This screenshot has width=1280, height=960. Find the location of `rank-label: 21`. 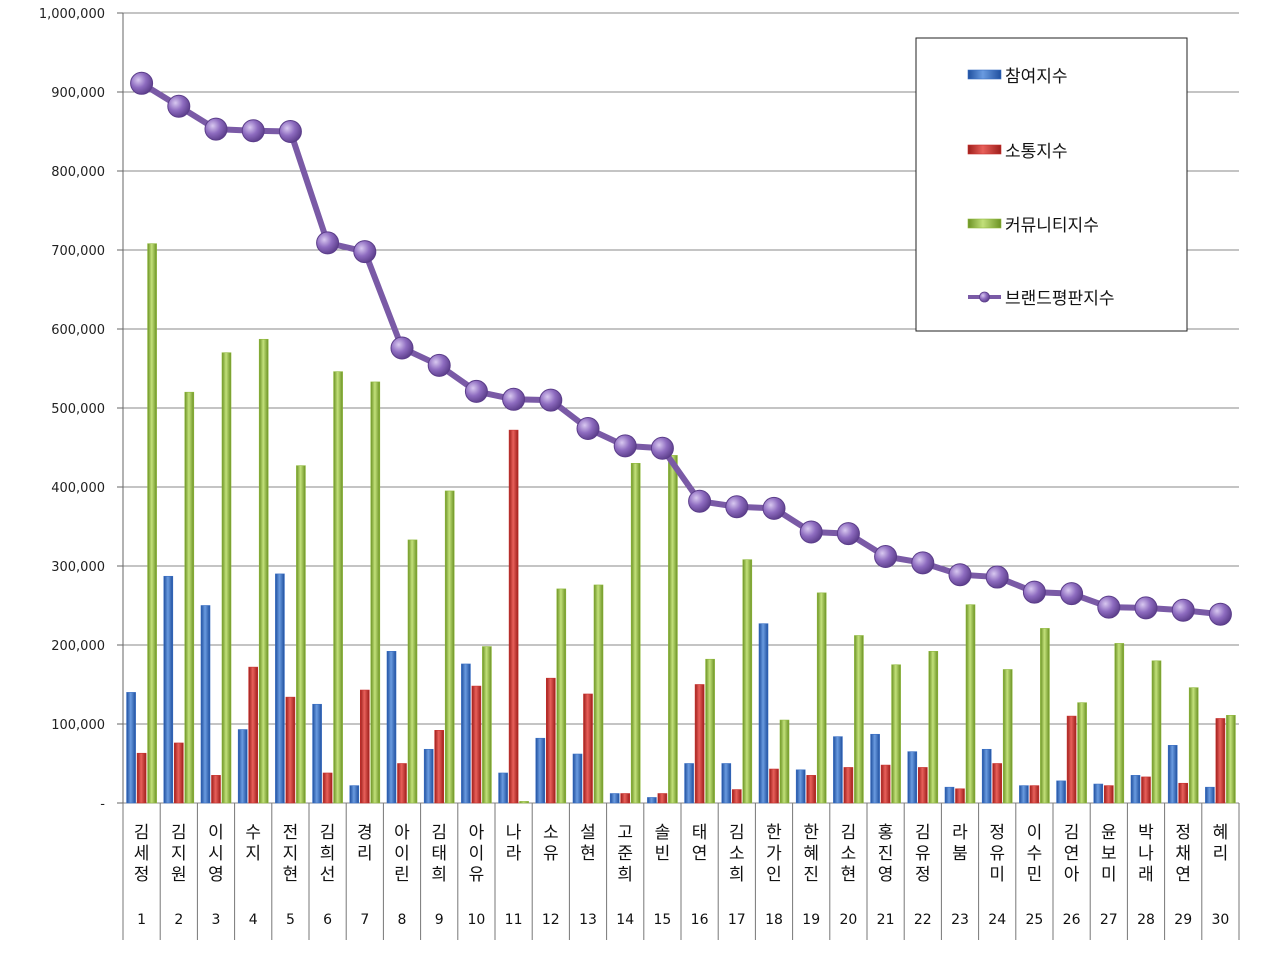

rank-label: 21 is located at coordinates (886, 920).